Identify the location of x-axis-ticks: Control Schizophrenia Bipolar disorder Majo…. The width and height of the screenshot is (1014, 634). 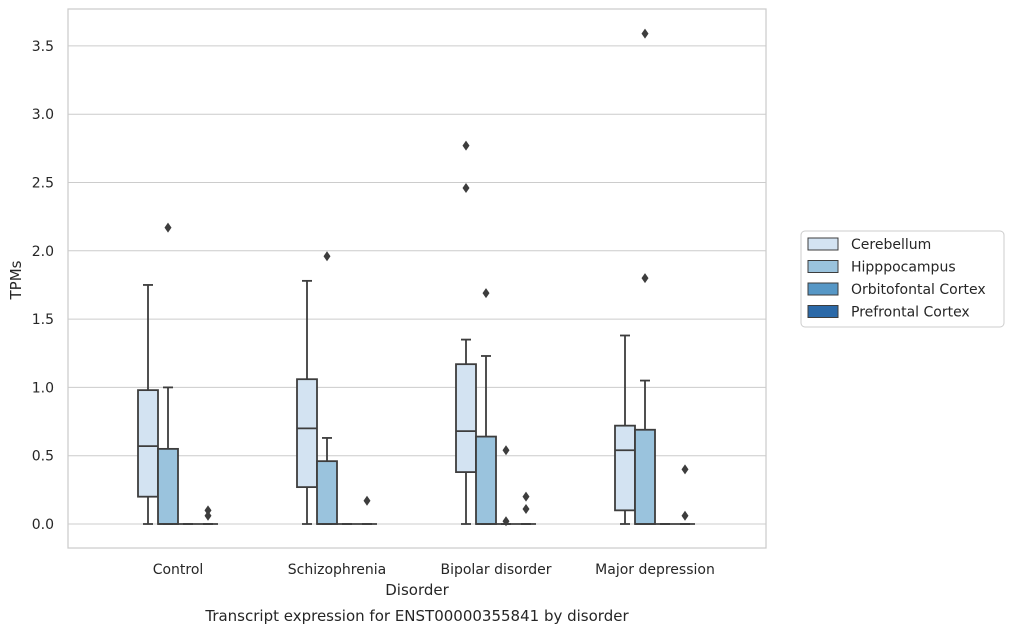
(434, 570).